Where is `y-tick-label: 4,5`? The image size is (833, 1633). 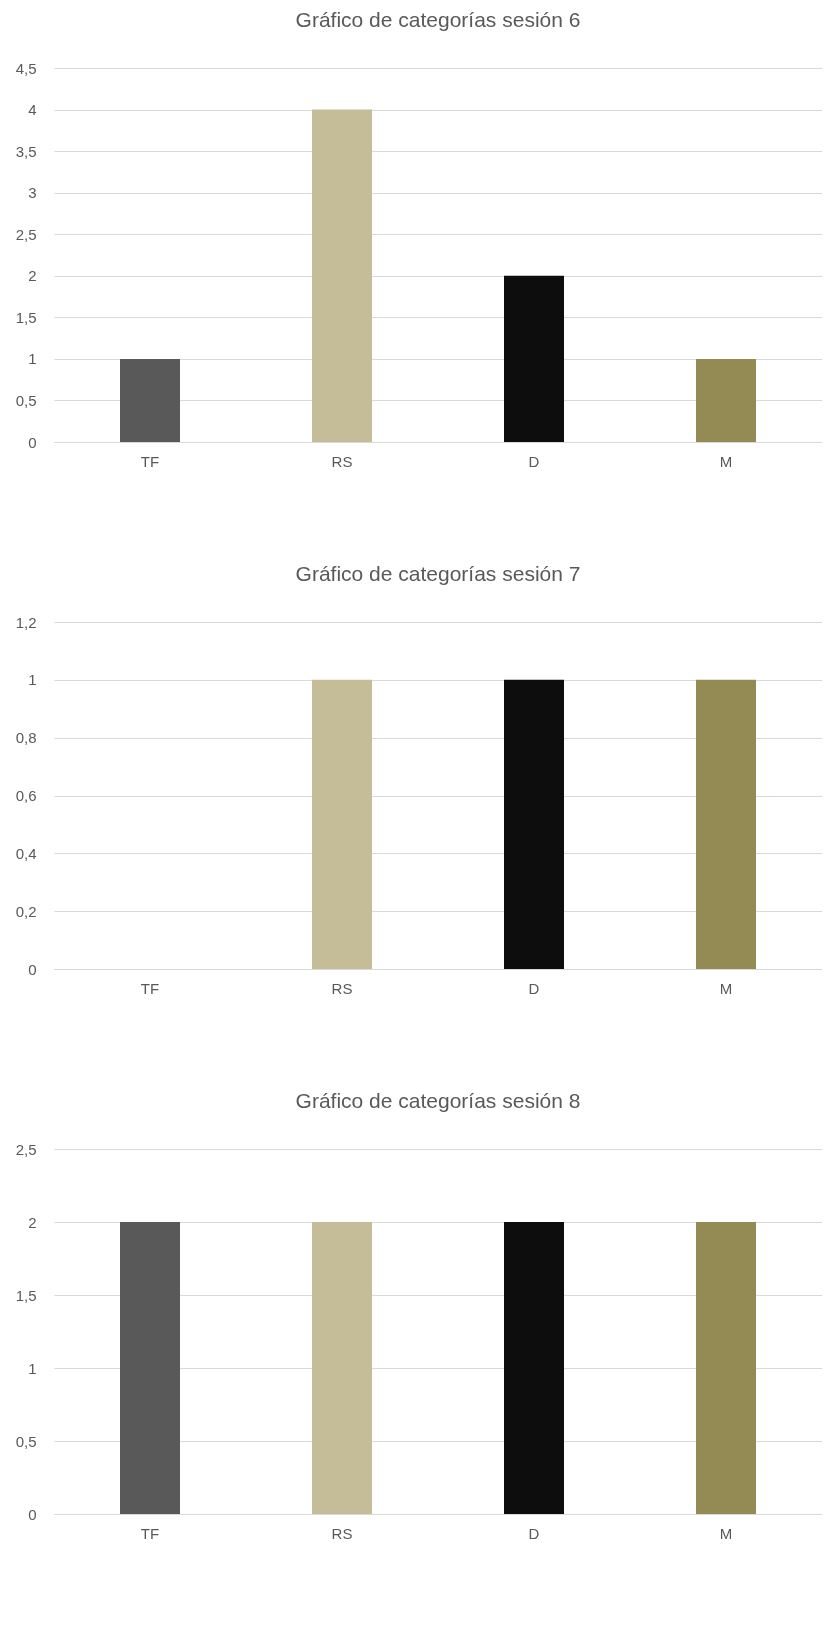 y-tick-label: 4,5 is located at coordinates (26, 68).